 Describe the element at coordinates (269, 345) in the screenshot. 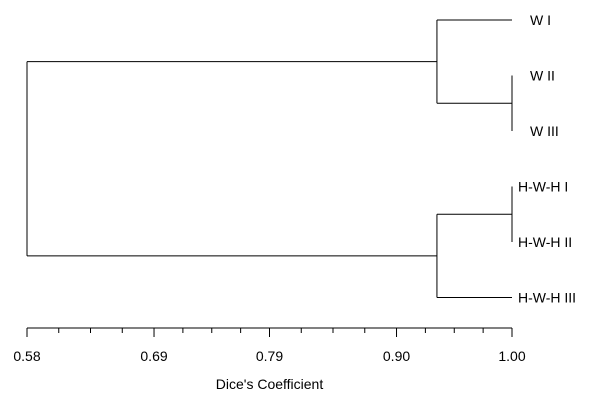

I see `x-axis: 0.58 0.69 0.79 0.90 1.00` at that location.